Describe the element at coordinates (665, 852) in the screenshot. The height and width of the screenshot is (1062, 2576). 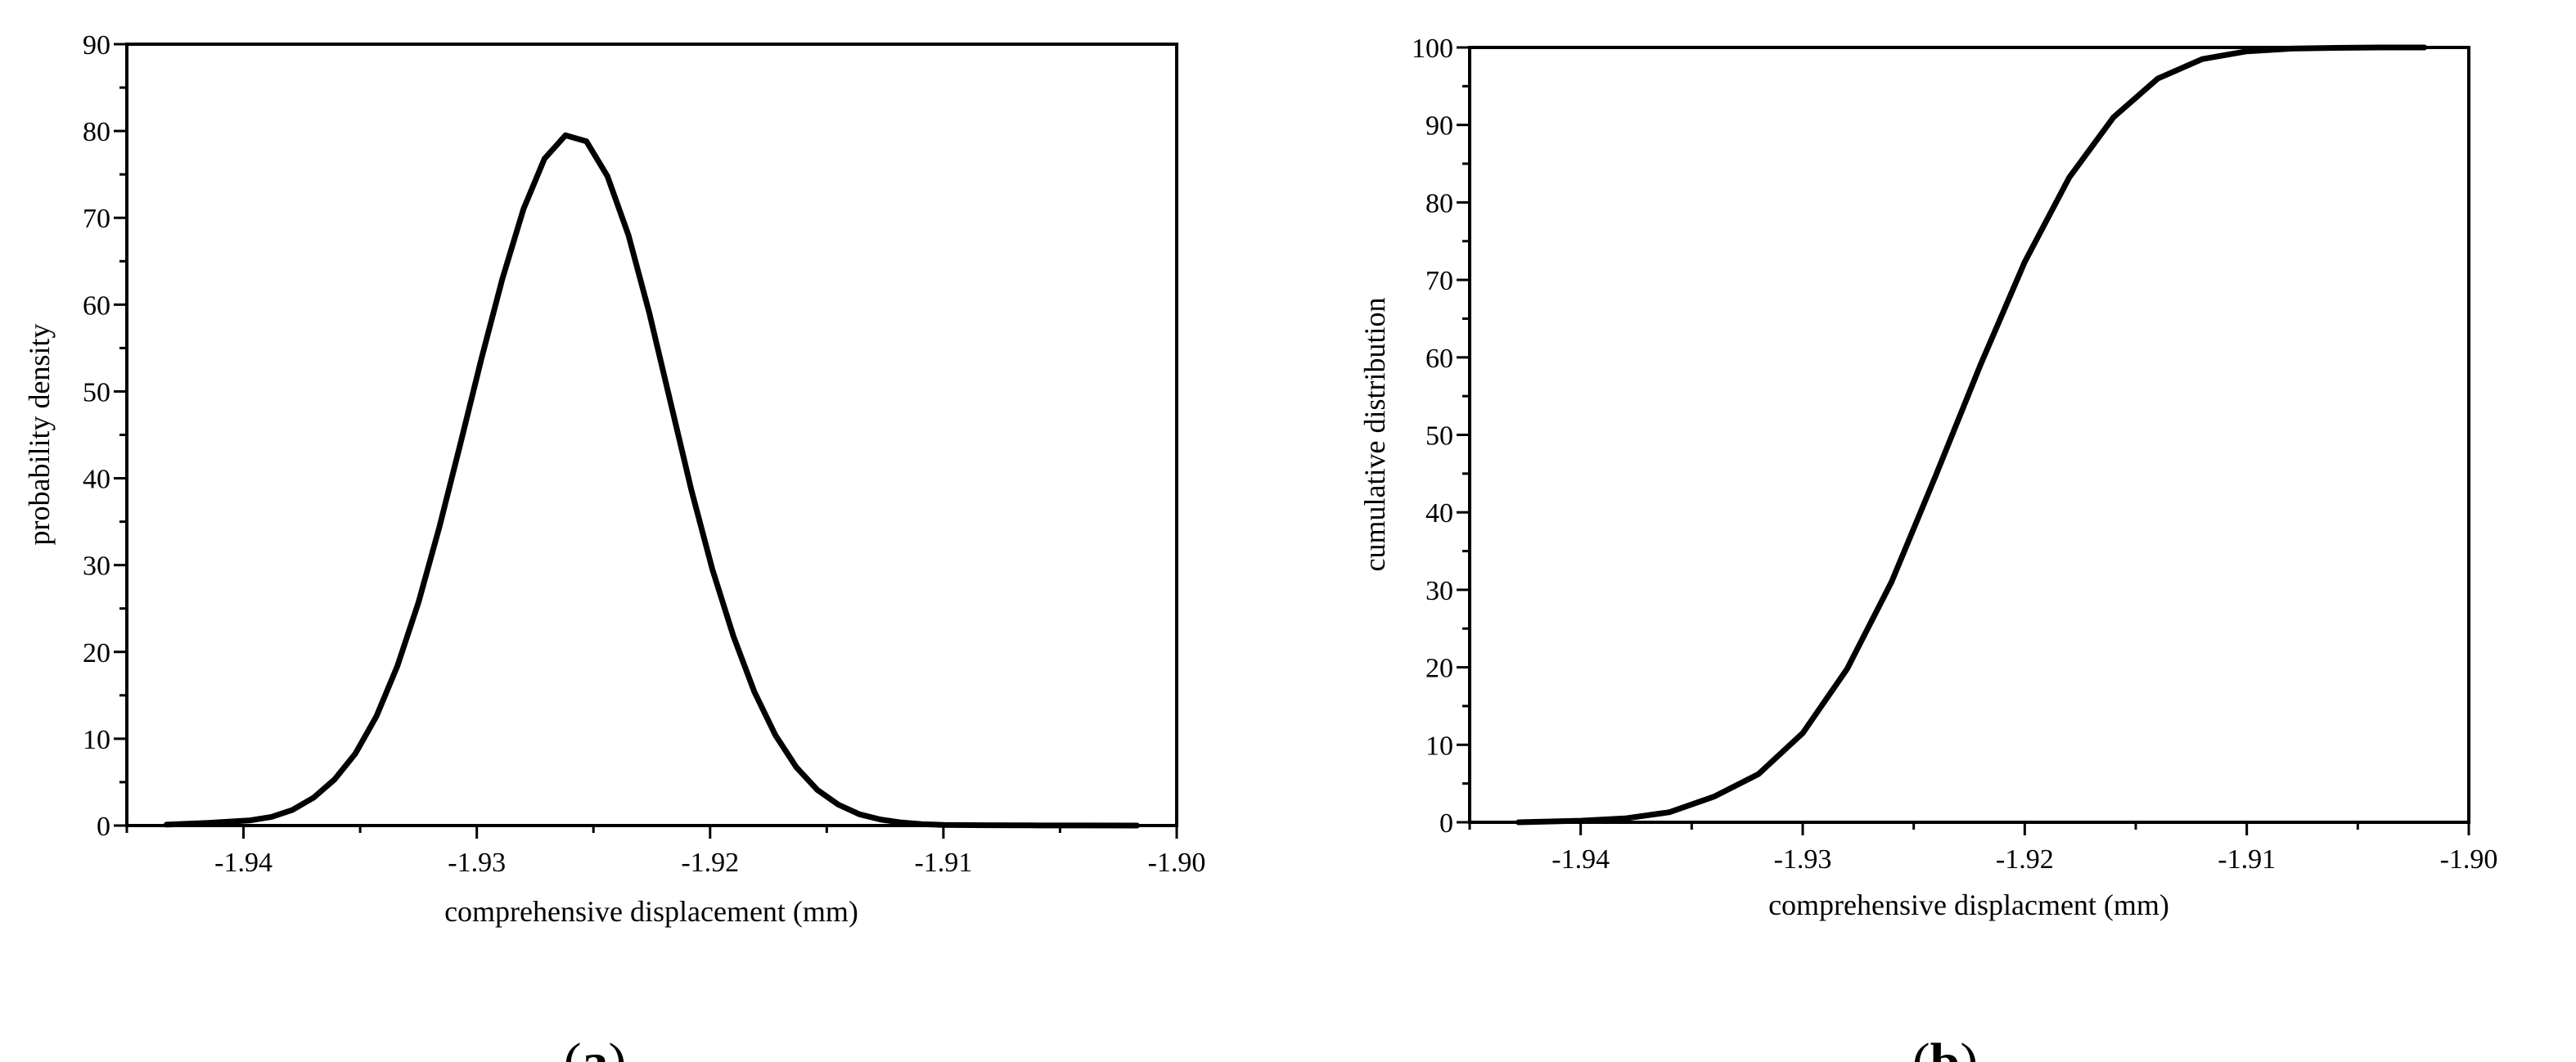
I see `x-ticks-a: -1.94 -1.93 -1.92 -1.91 -1.90` at that location.